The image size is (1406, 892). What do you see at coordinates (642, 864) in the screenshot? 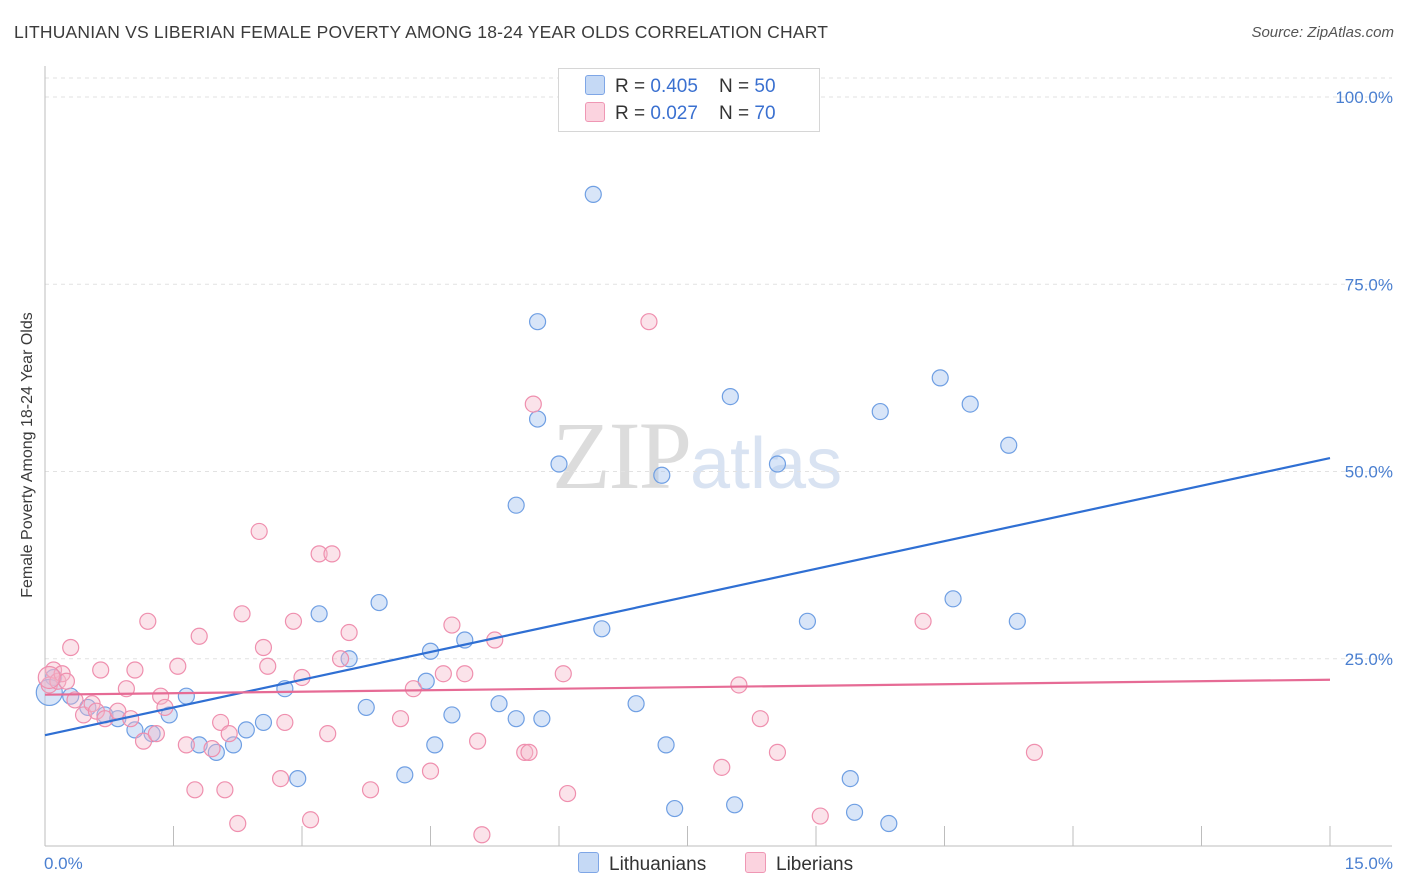
I see `series-legend-lithuanians: Lithuanians` at bounding box center [642, 864].